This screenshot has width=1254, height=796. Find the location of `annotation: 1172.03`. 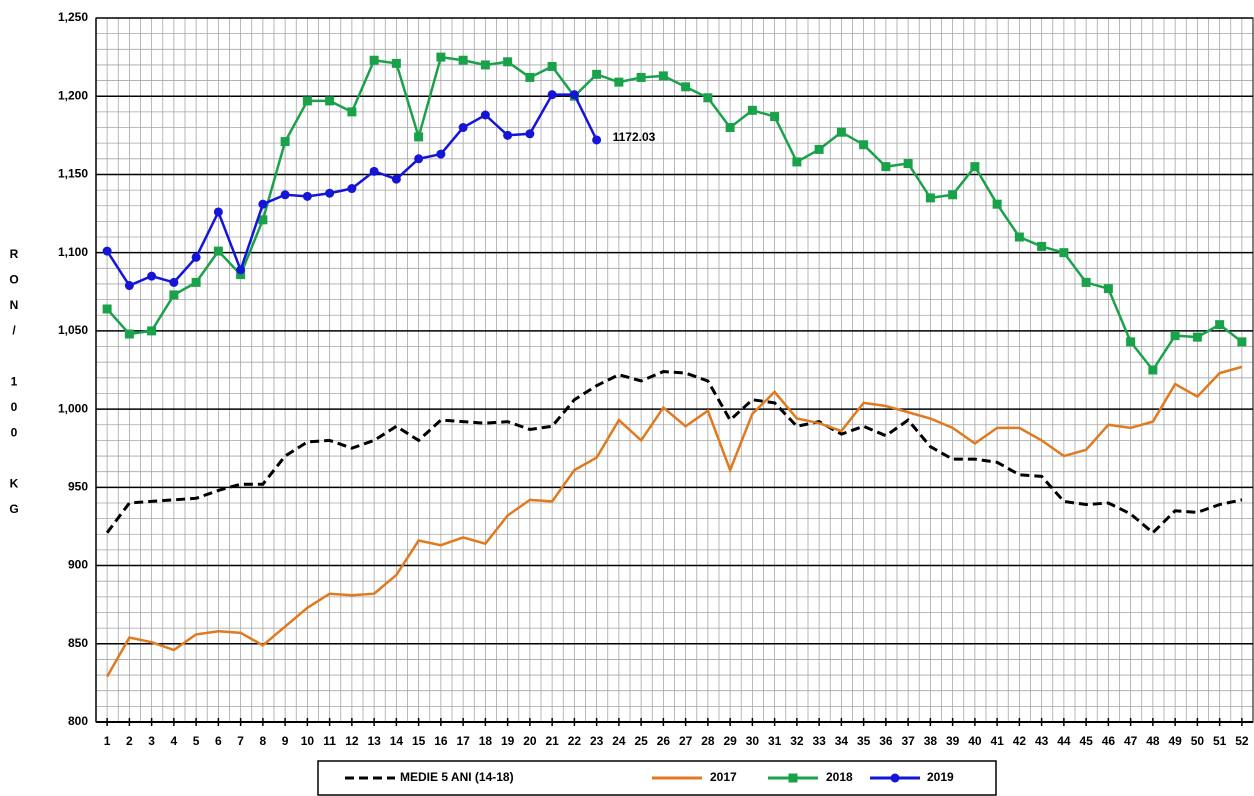

annotation: 1172.03 is located at coordinates (634, 137).